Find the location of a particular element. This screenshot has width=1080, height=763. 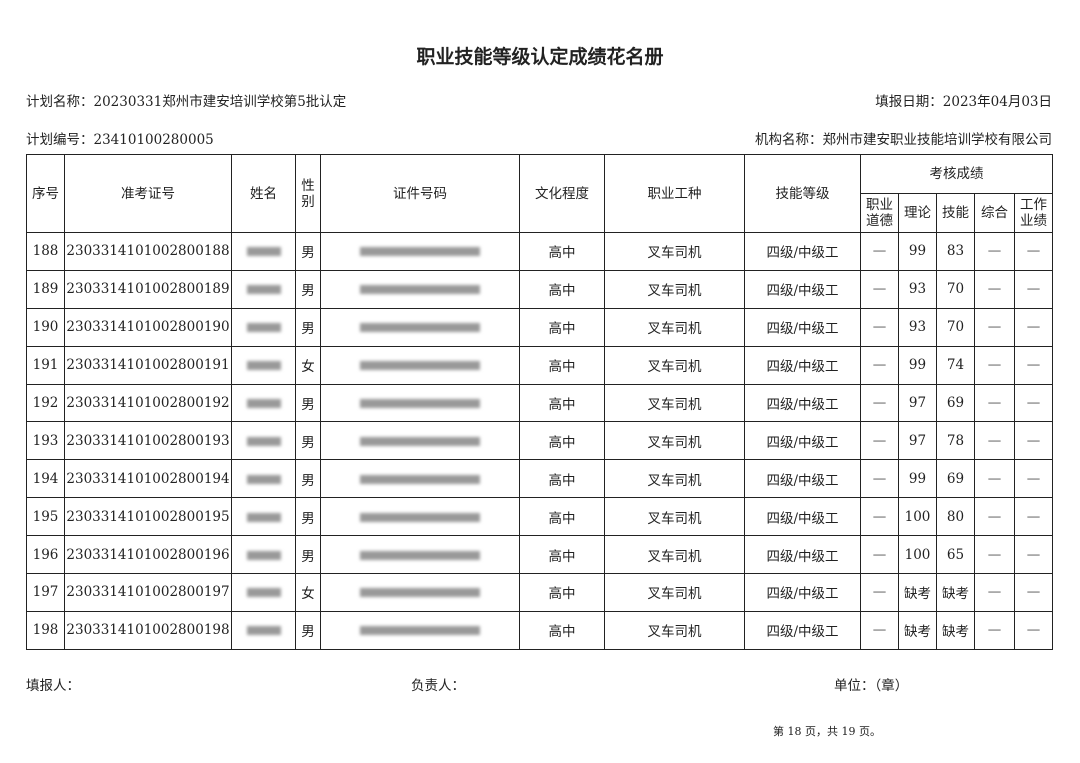

skill-cell: 78 is located at coordinates (955, 441).